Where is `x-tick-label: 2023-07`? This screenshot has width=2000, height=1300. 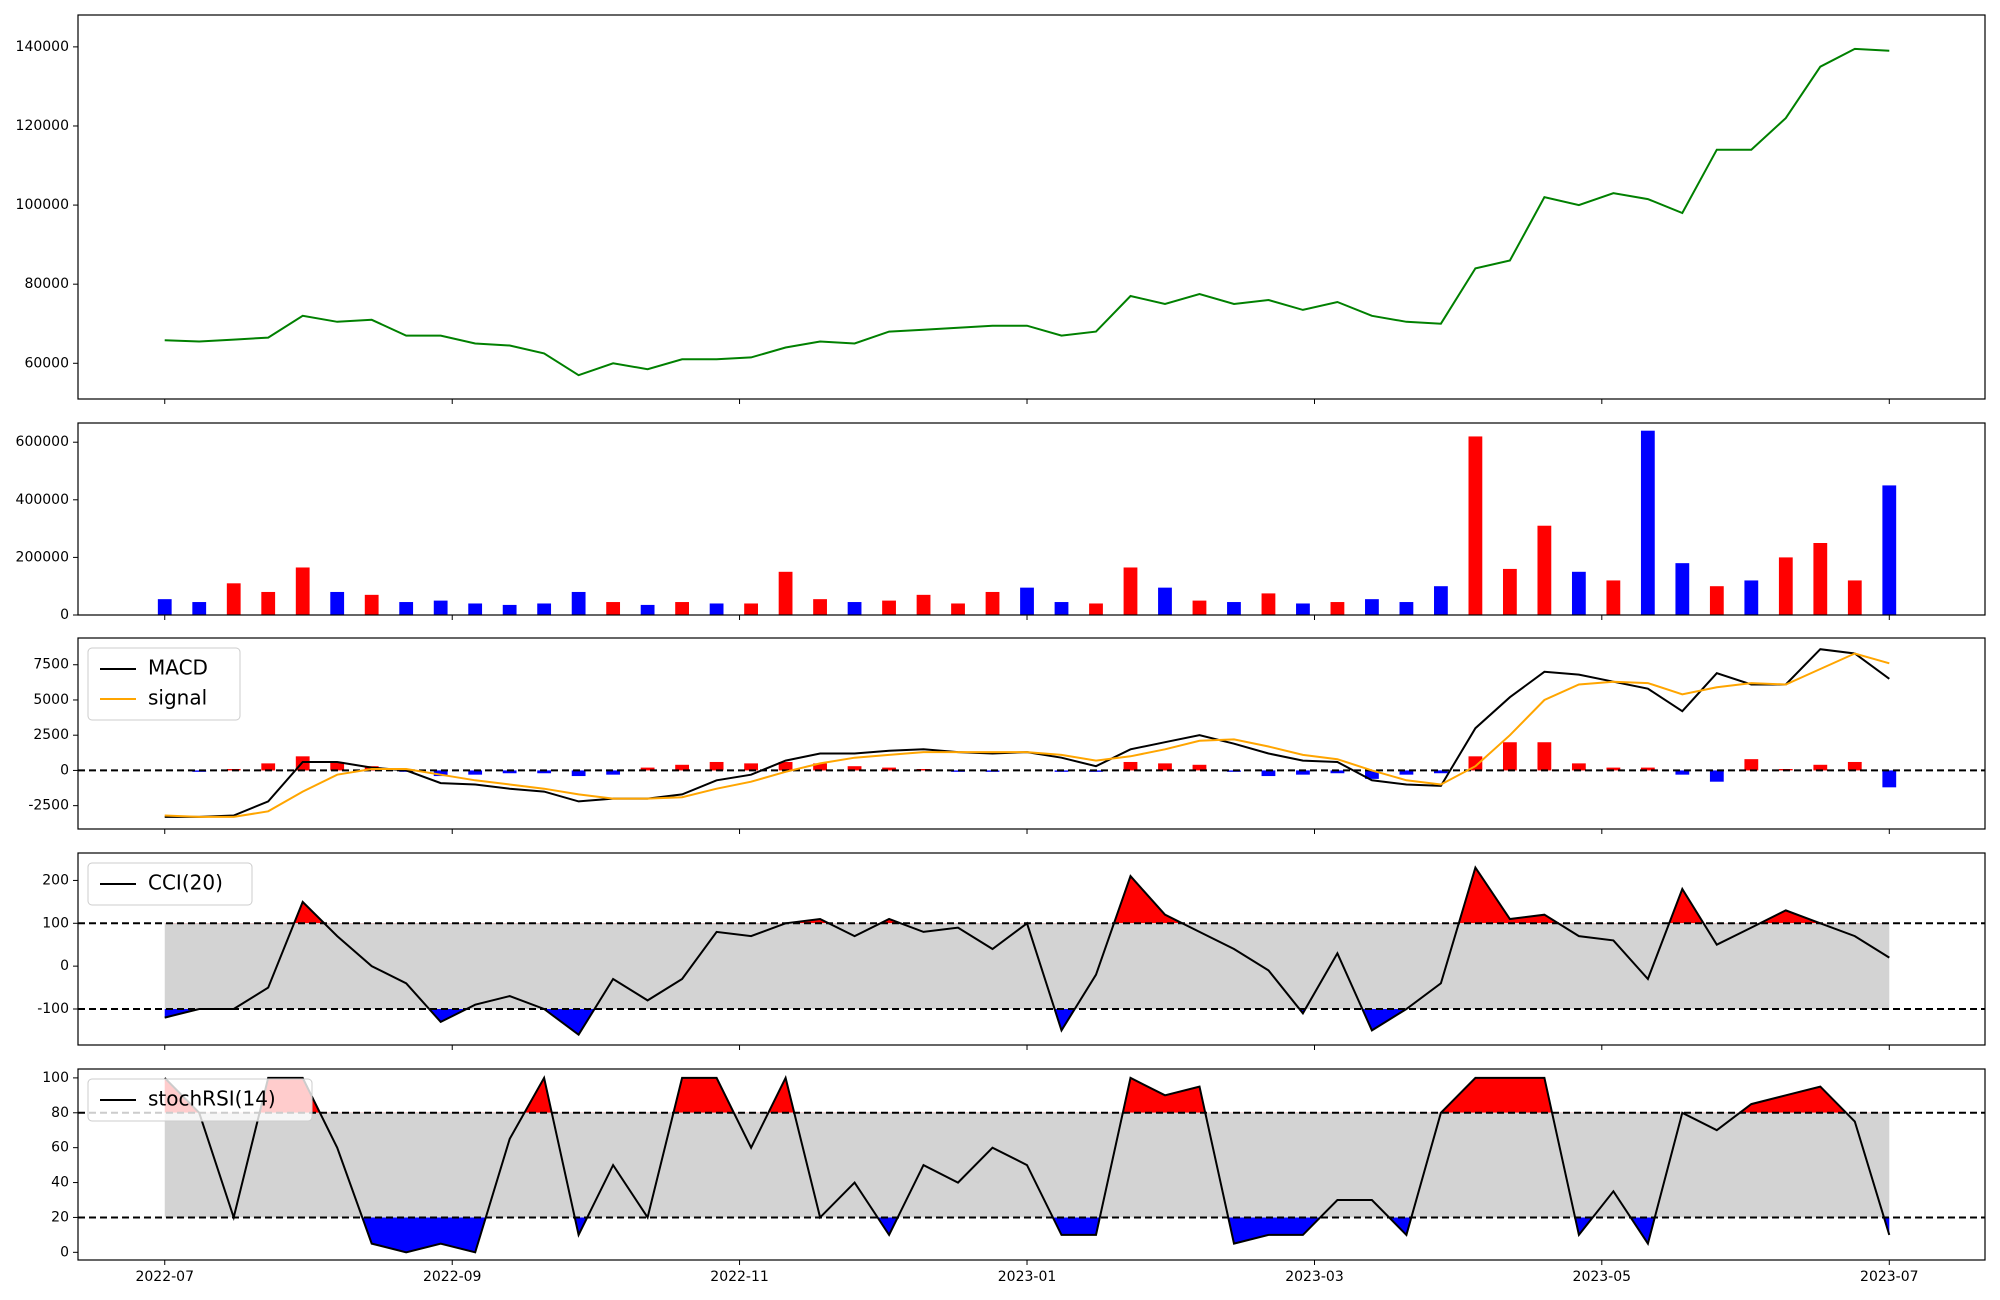
x-tick-label: 2023-07 is located at coordinates (1889, 1277).